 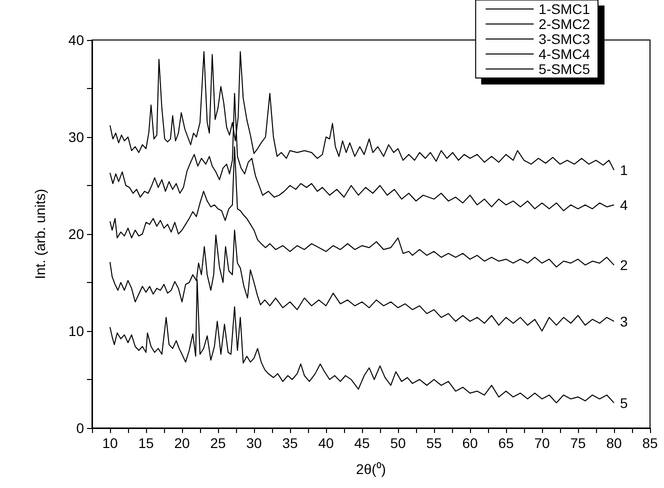 I want to click on x-tick-label: 20, so click(x=182, y=443).